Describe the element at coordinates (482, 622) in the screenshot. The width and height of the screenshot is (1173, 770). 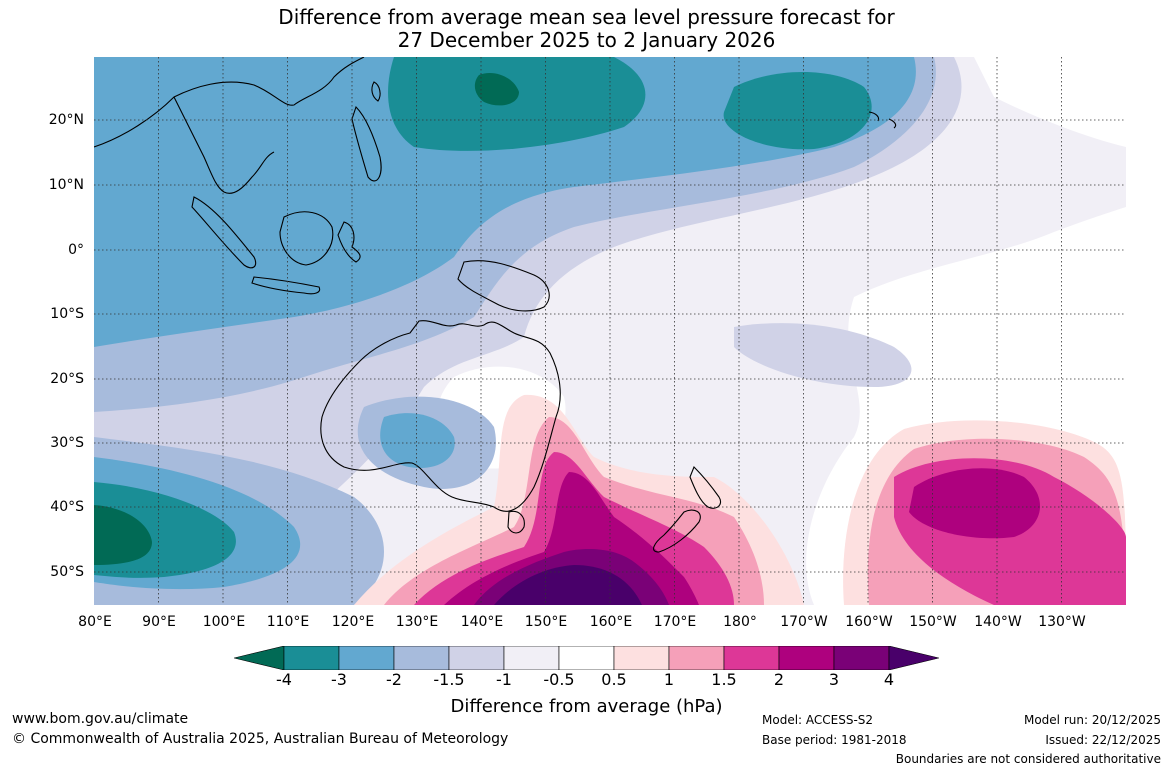
I see `lon-label: 140°E` at that location.